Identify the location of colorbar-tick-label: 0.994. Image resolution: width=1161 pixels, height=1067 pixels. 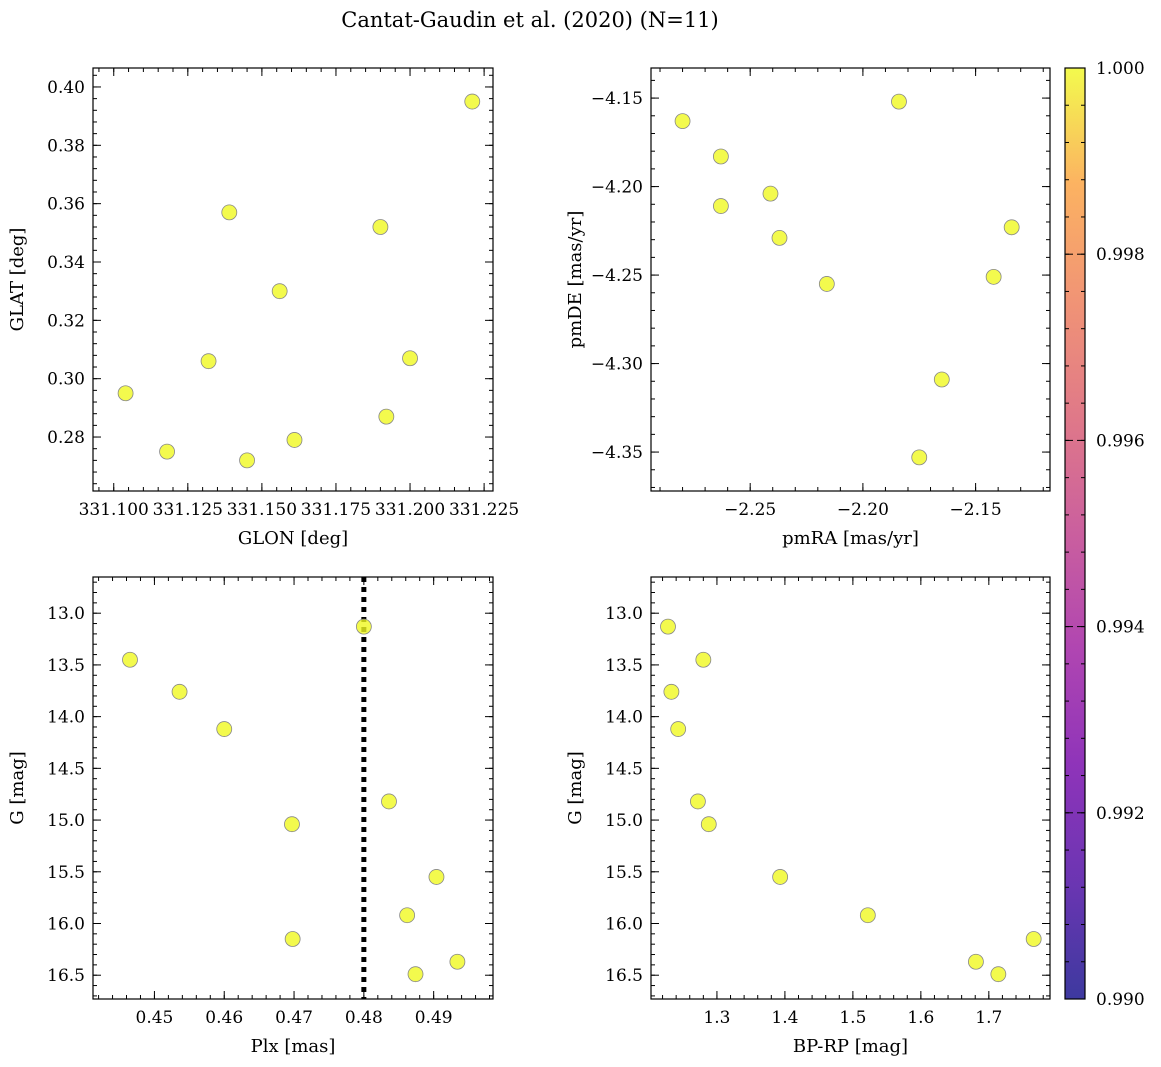
(1120, 628).